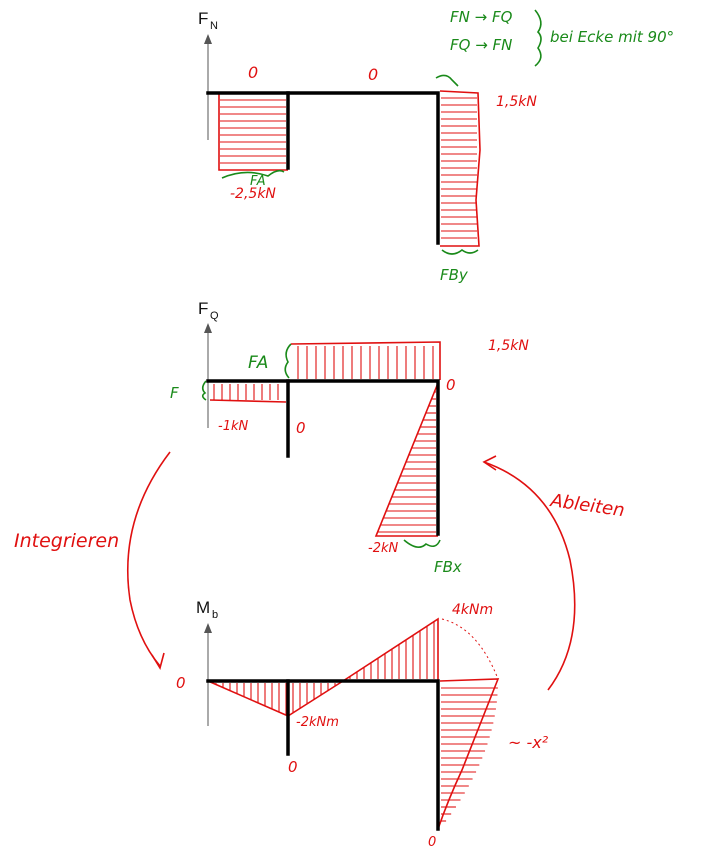 The width and height of the screenshot is (724, 849). I want to click on mb-zero-left: 0, so click(181, 683).